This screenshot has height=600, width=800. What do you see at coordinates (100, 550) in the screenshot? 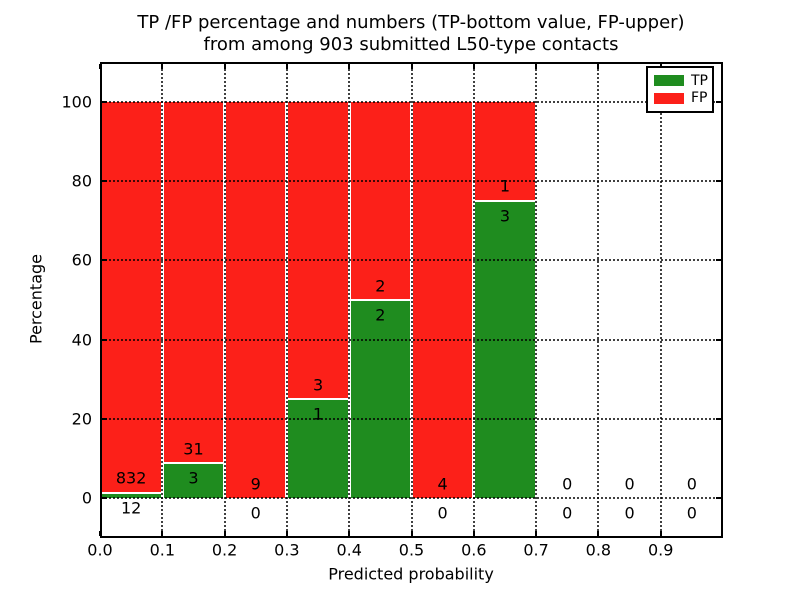
I see `x-tick-label-0.0: 0.0` at bounding box center [100, 550].